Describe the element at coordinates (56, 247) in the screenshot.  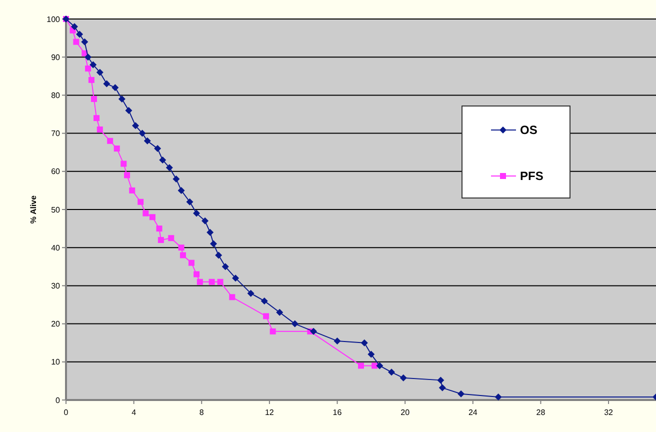
I see `y-tick-label: 40` at that location.